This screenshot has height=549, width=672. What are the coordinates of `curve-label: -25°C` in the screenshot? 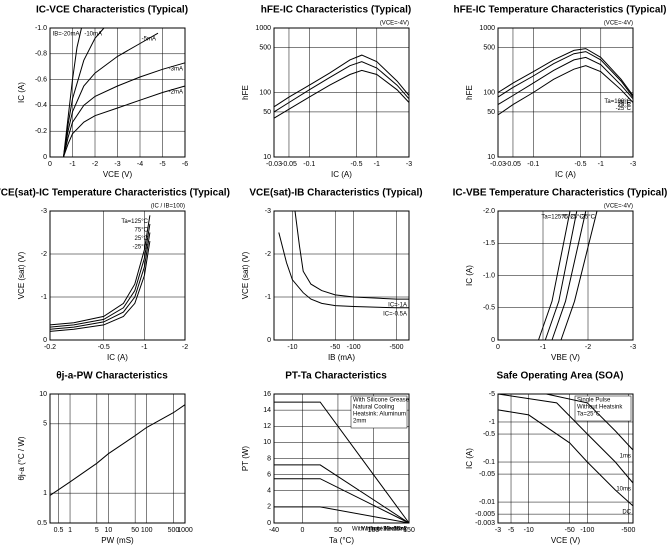 It's located at (588, 218).